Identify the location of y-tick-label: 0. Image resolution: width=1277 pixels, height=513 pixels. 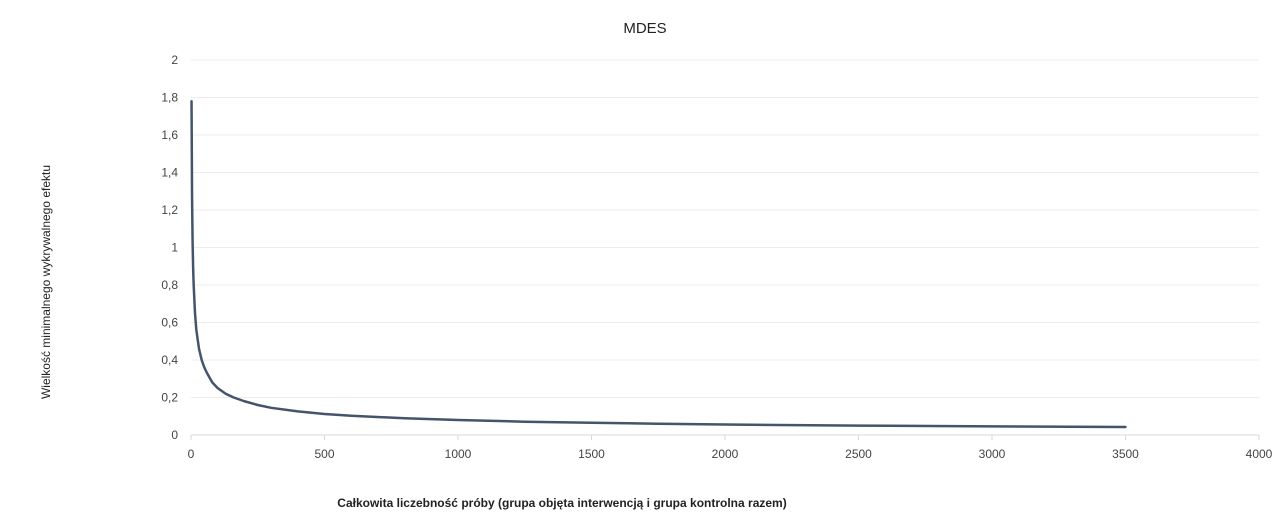
(174, 435).